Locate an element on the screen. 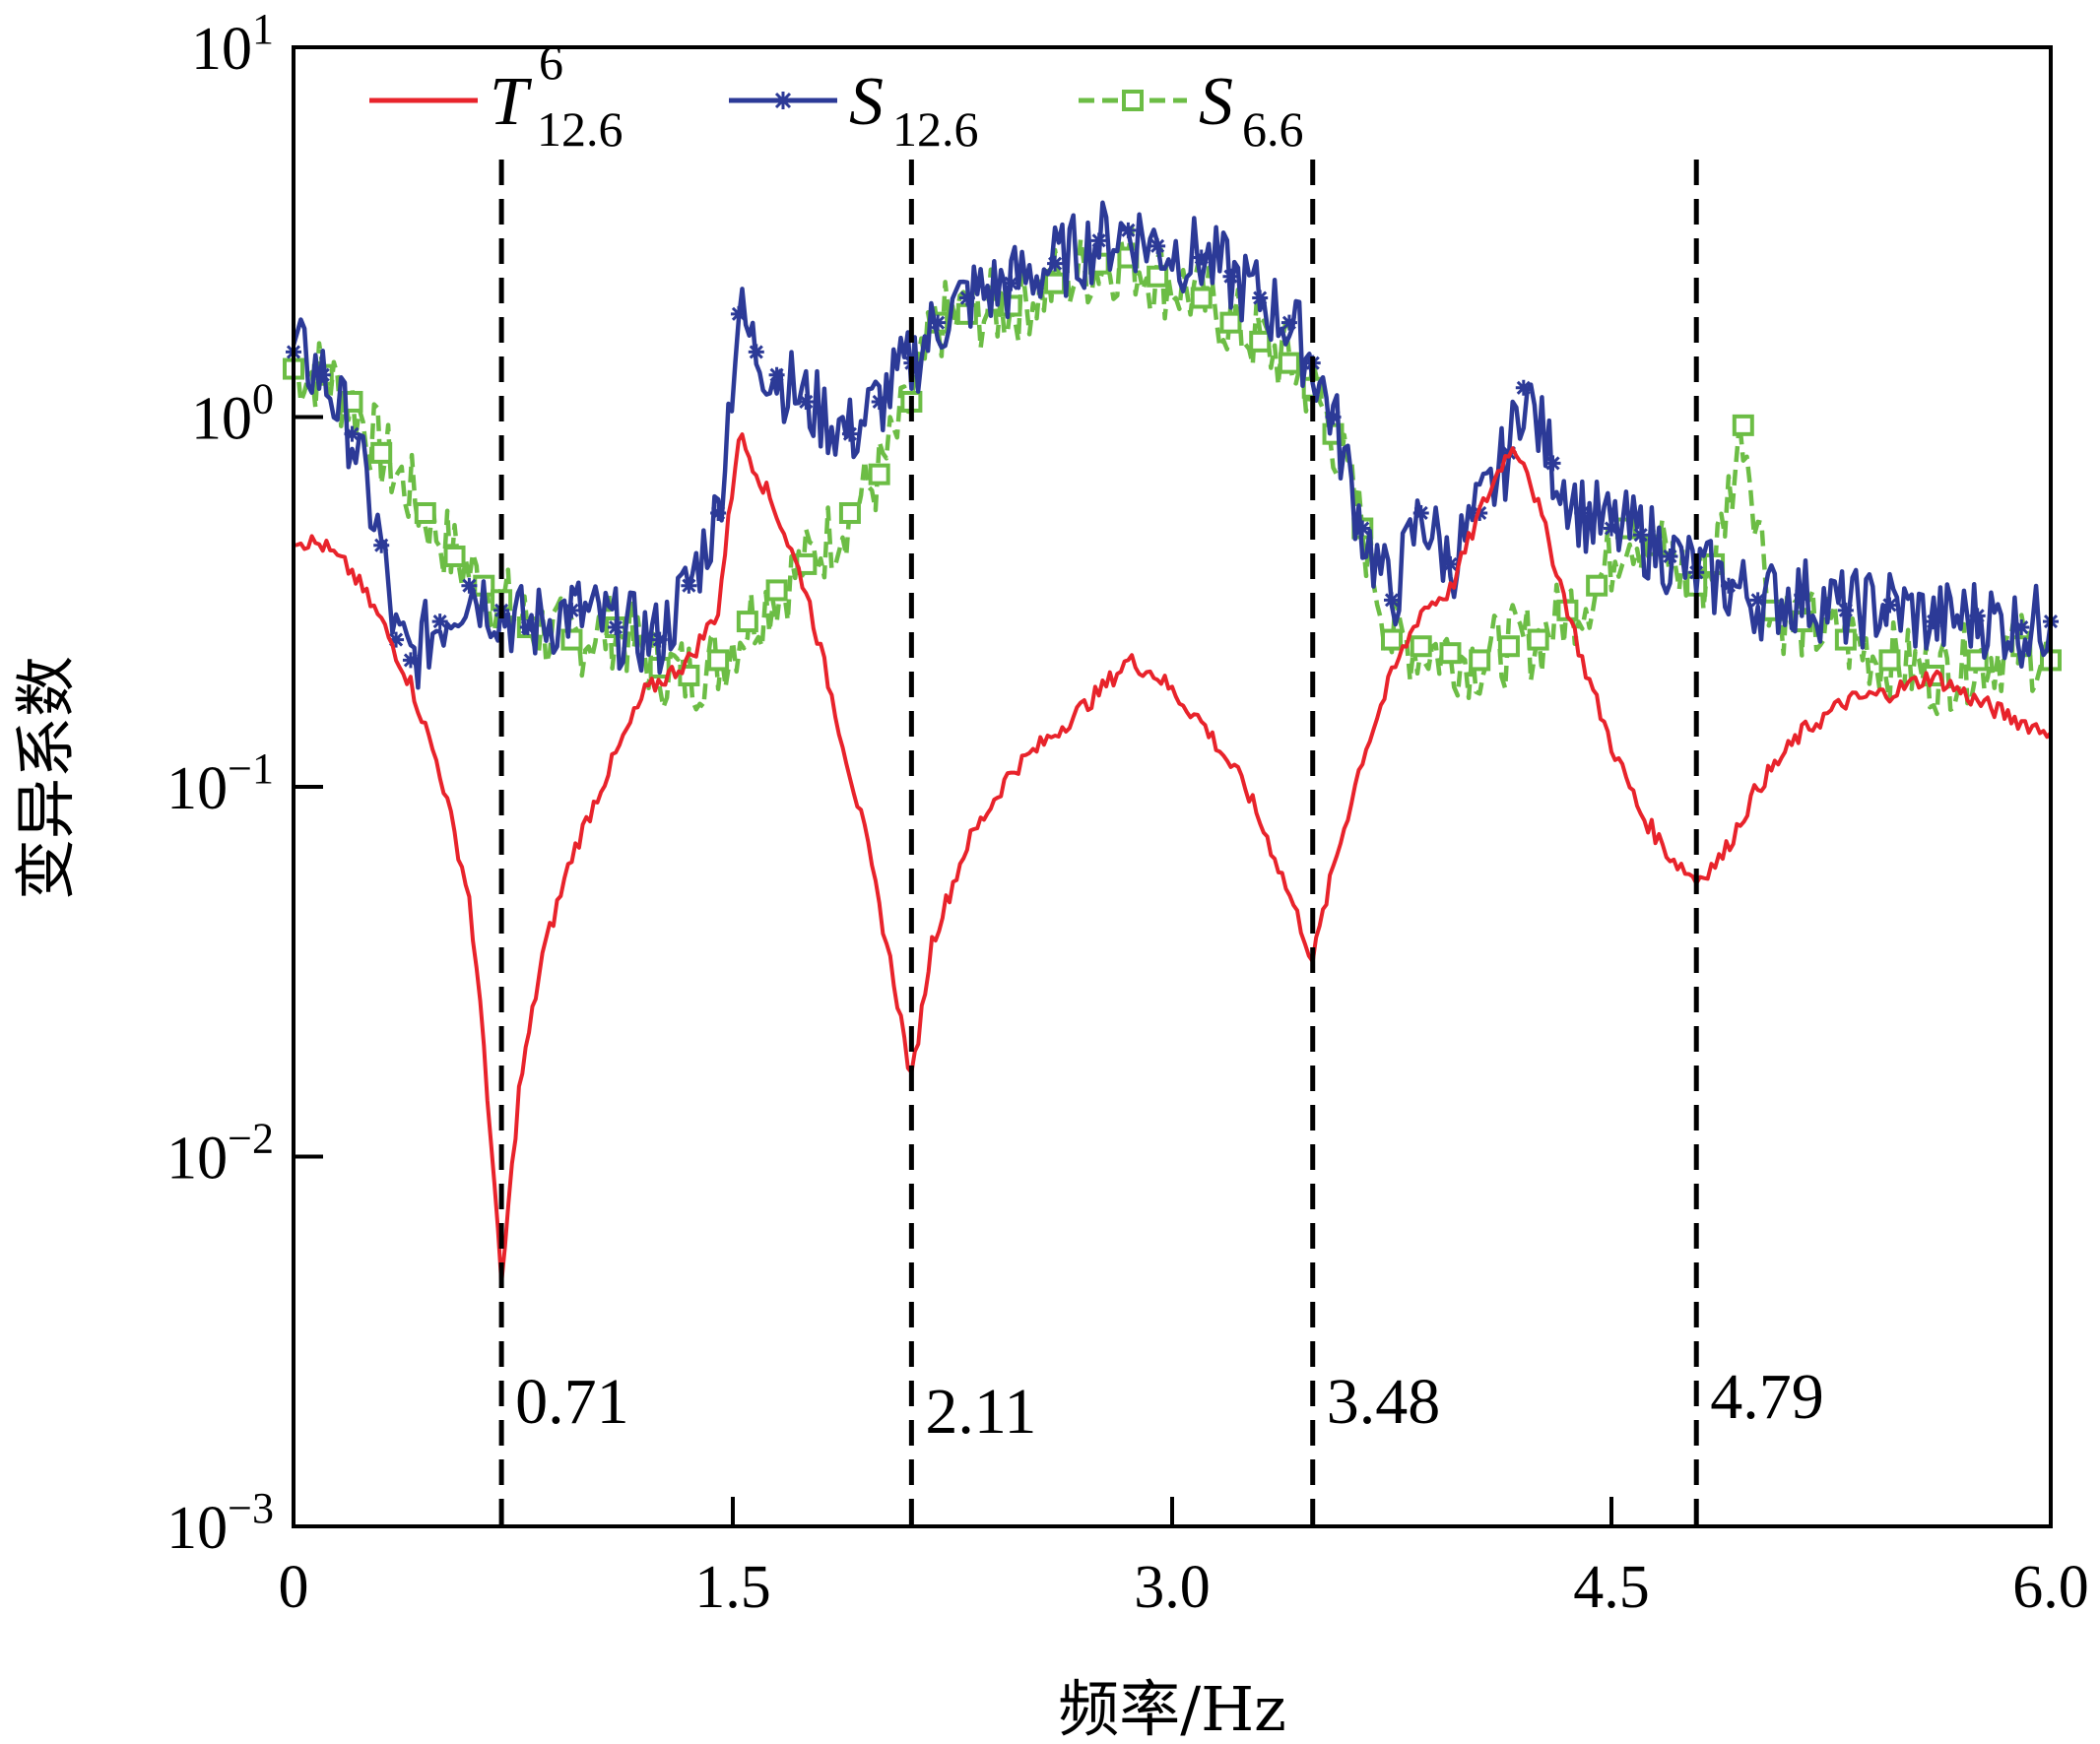  legend-label-0: T is located at coordinates (511, 102).